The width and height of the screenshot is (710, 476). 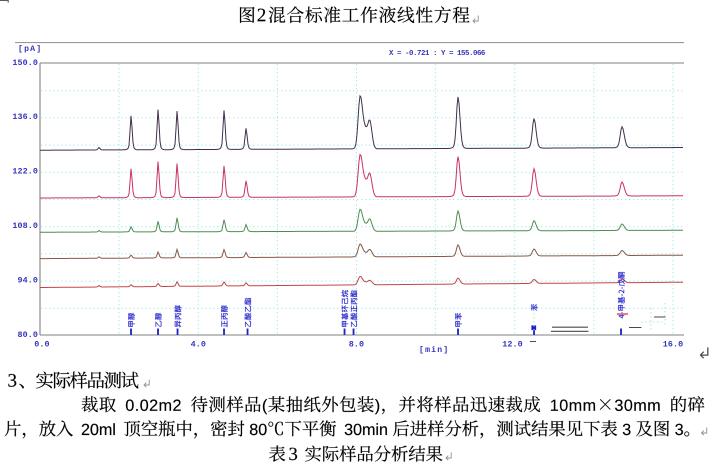 I want to click on svg-text: 136.0, so click(x=25, y=117).